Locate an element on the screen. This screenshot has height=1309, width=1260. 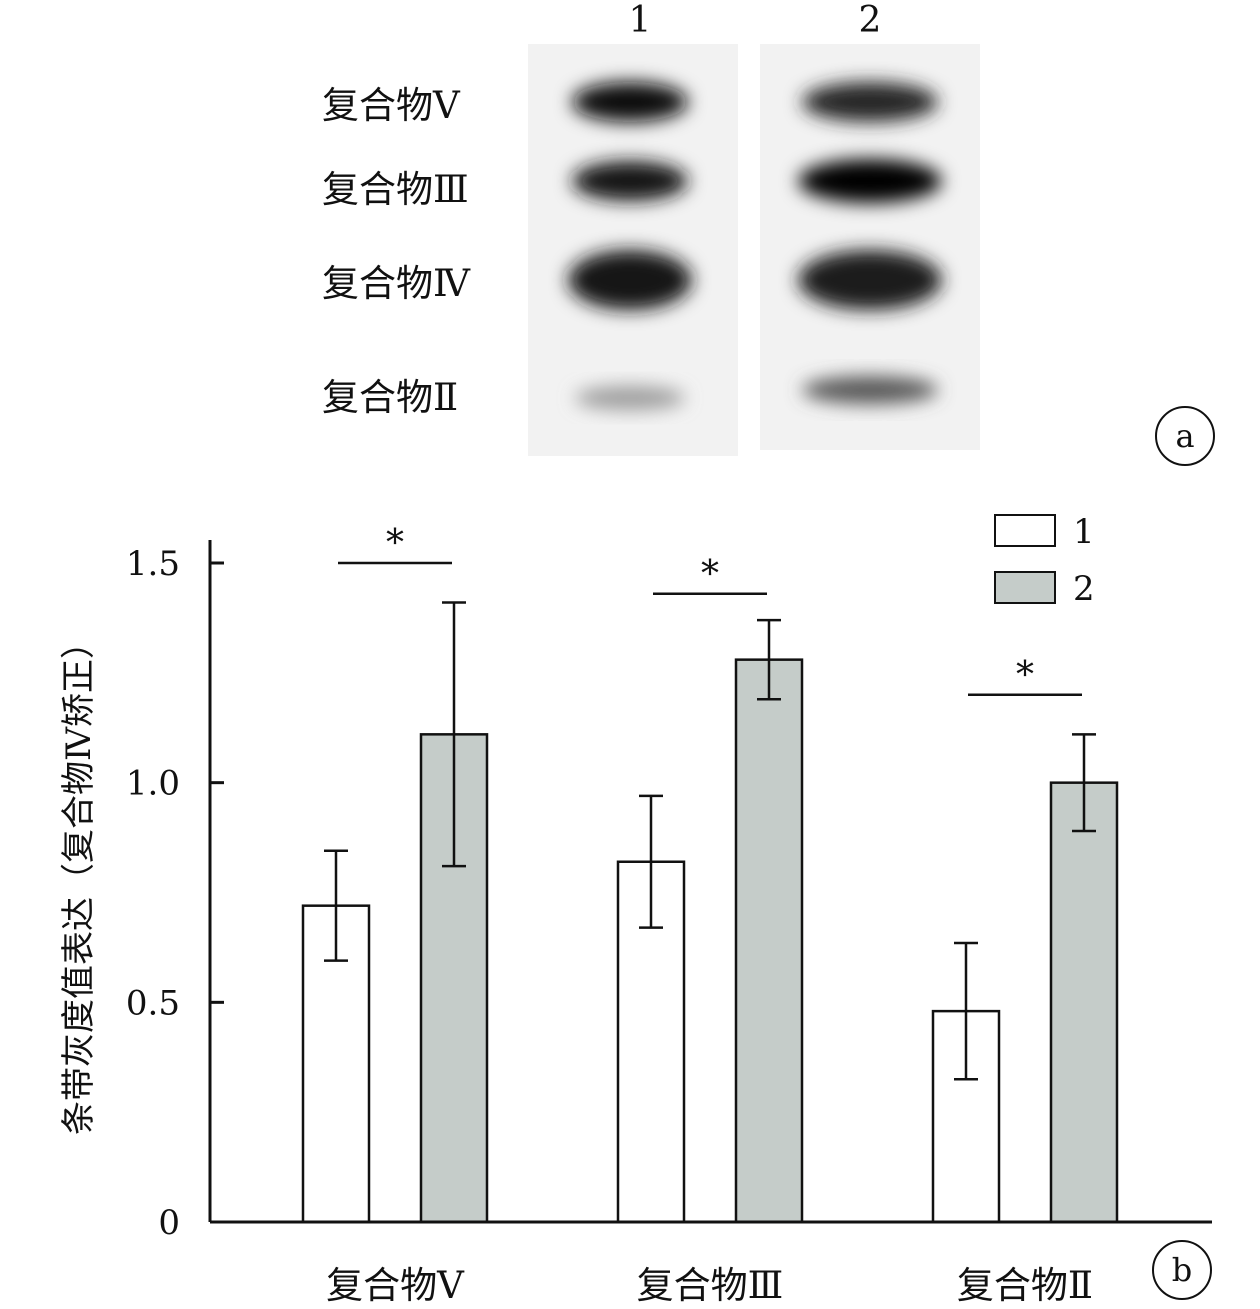
blot-band-lane2-row2 is located at coordinates (870, 181).